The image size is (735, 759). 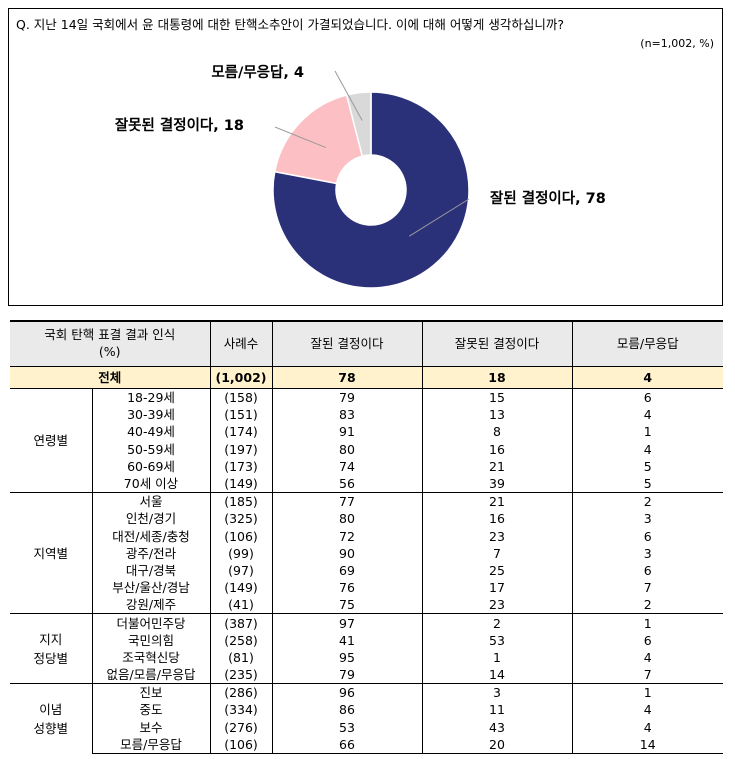 What do you see at coordinates (150, 622) in the screenshot?
I see `row-label: 더불어민주당` at bounding box center [150, 622].